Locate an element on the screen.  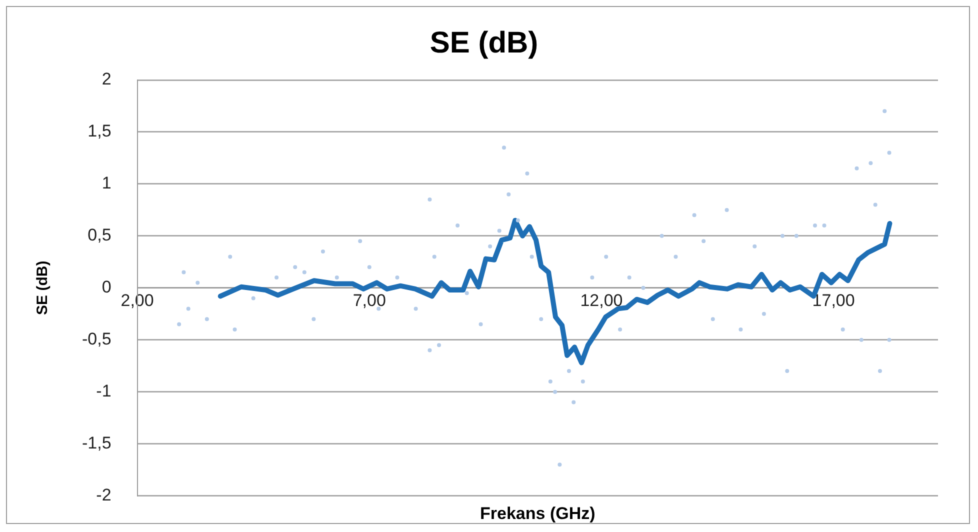
x-axis-title: Frekans (GHz) is located at coordinates (538, 513).